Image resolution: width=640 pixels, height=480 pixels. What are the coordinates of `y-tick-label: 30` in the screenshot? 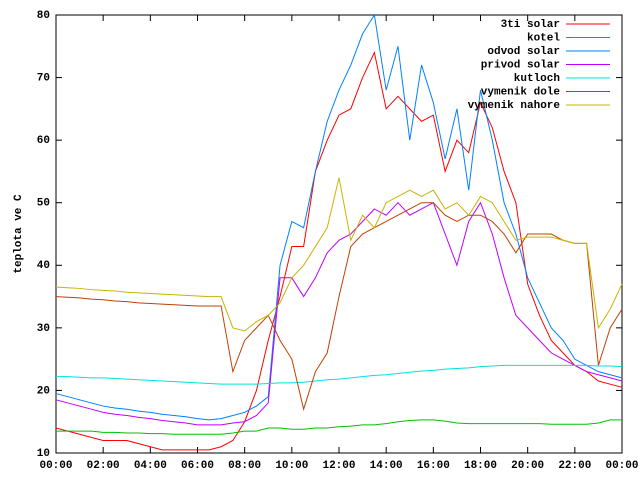 It's located at (43, 329).